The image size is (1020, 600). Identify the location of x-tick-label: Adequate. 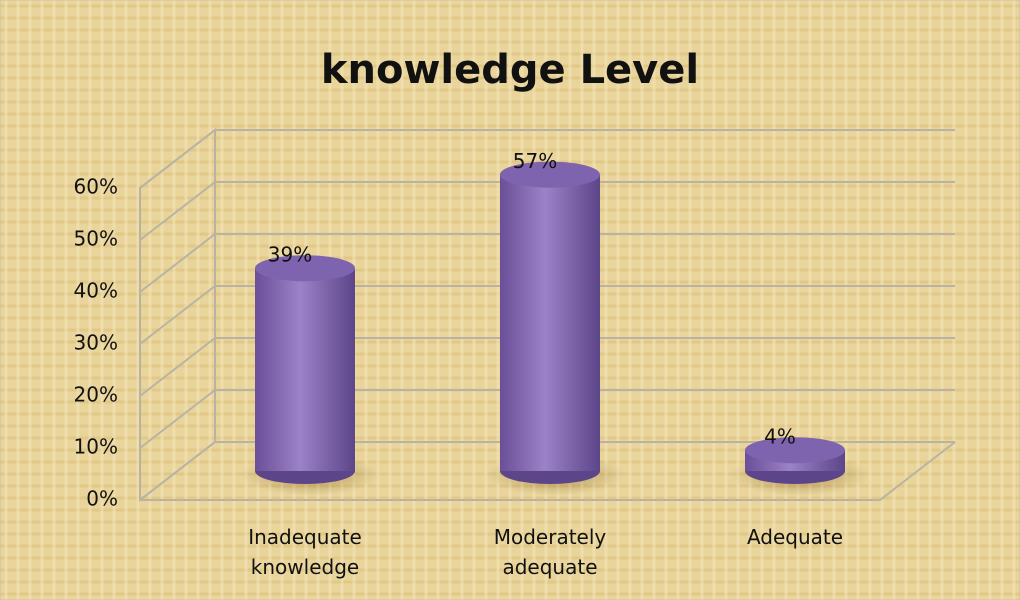
(795, 537).